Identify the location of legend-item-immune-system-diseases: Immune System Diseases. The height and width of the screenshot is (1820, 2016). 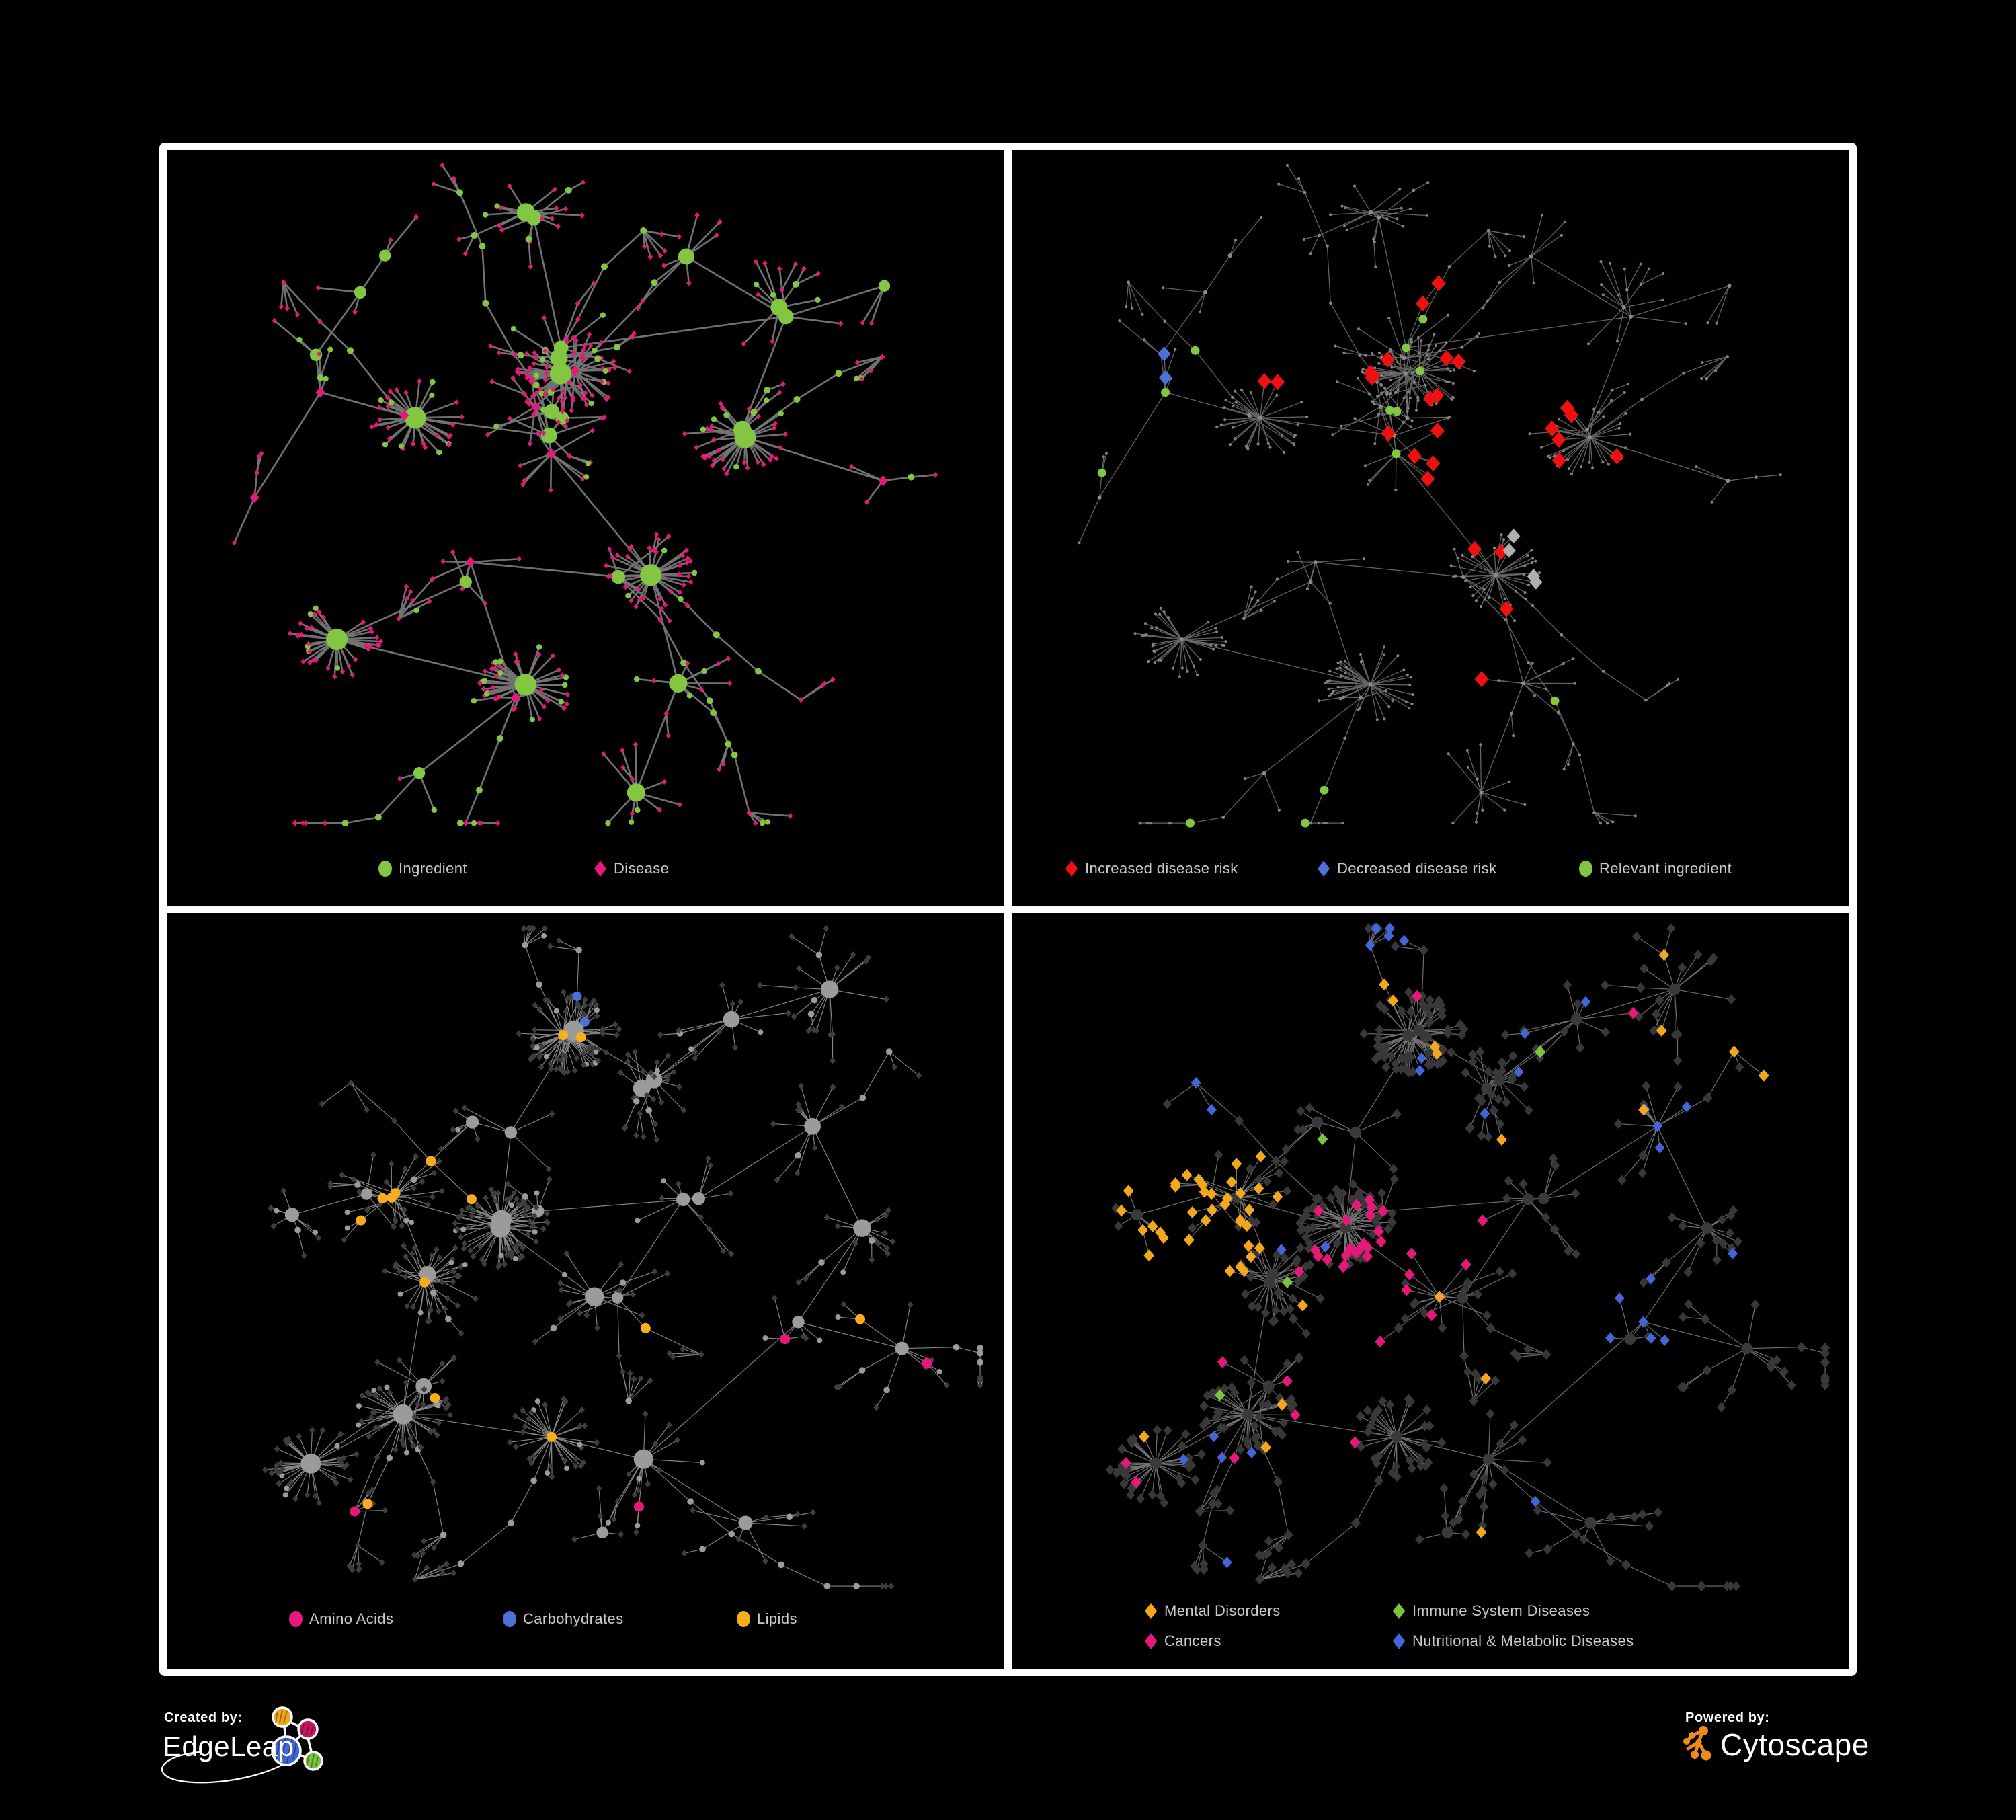
(1491, 1611).